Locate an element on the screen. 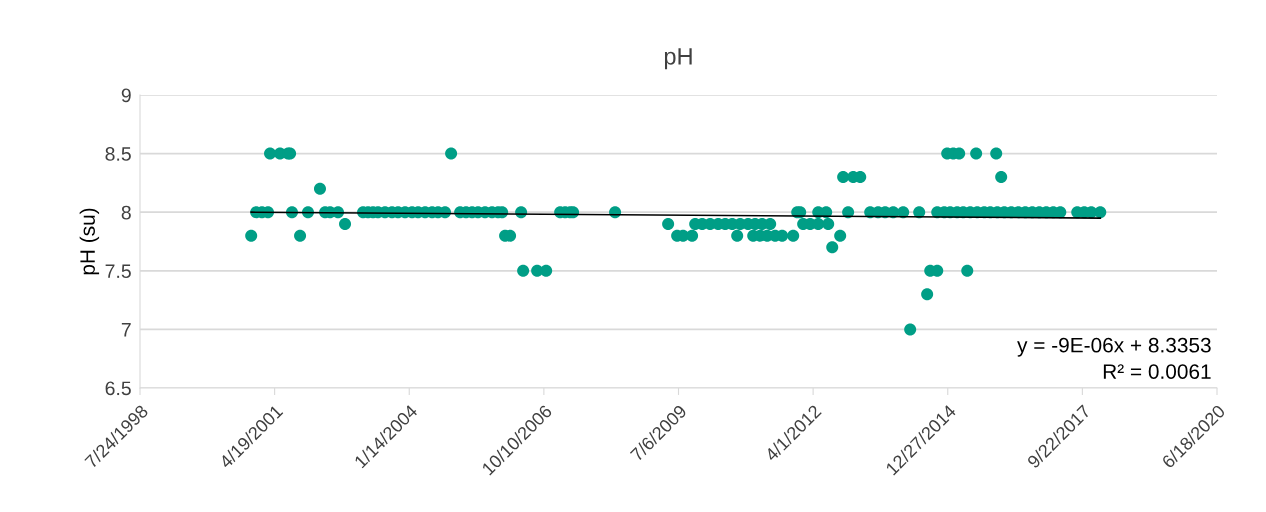  y-tick-label: 7 is located at coordinates (126, 330).